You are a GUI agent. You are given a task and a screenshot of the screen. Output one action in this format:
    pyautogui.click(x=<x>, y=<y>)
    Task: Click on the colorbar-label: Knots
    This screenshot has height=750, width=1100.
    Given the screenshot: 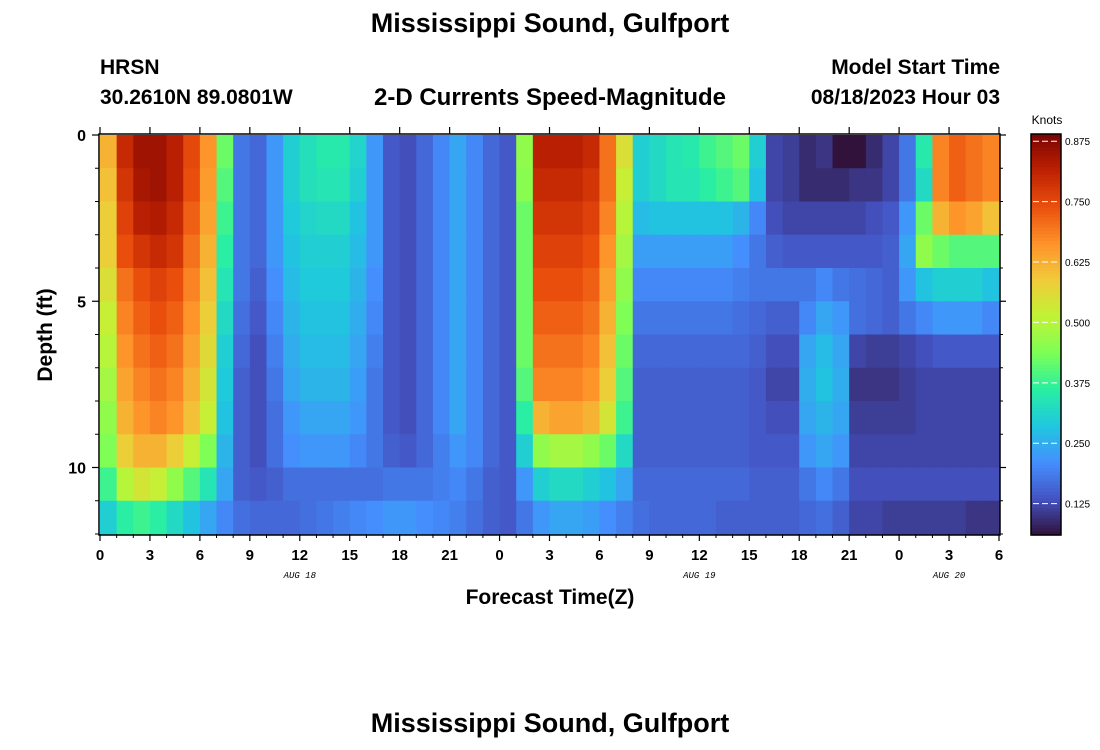 What is the action you would take?
    pyautogui.click(x=1047, y=120)
    